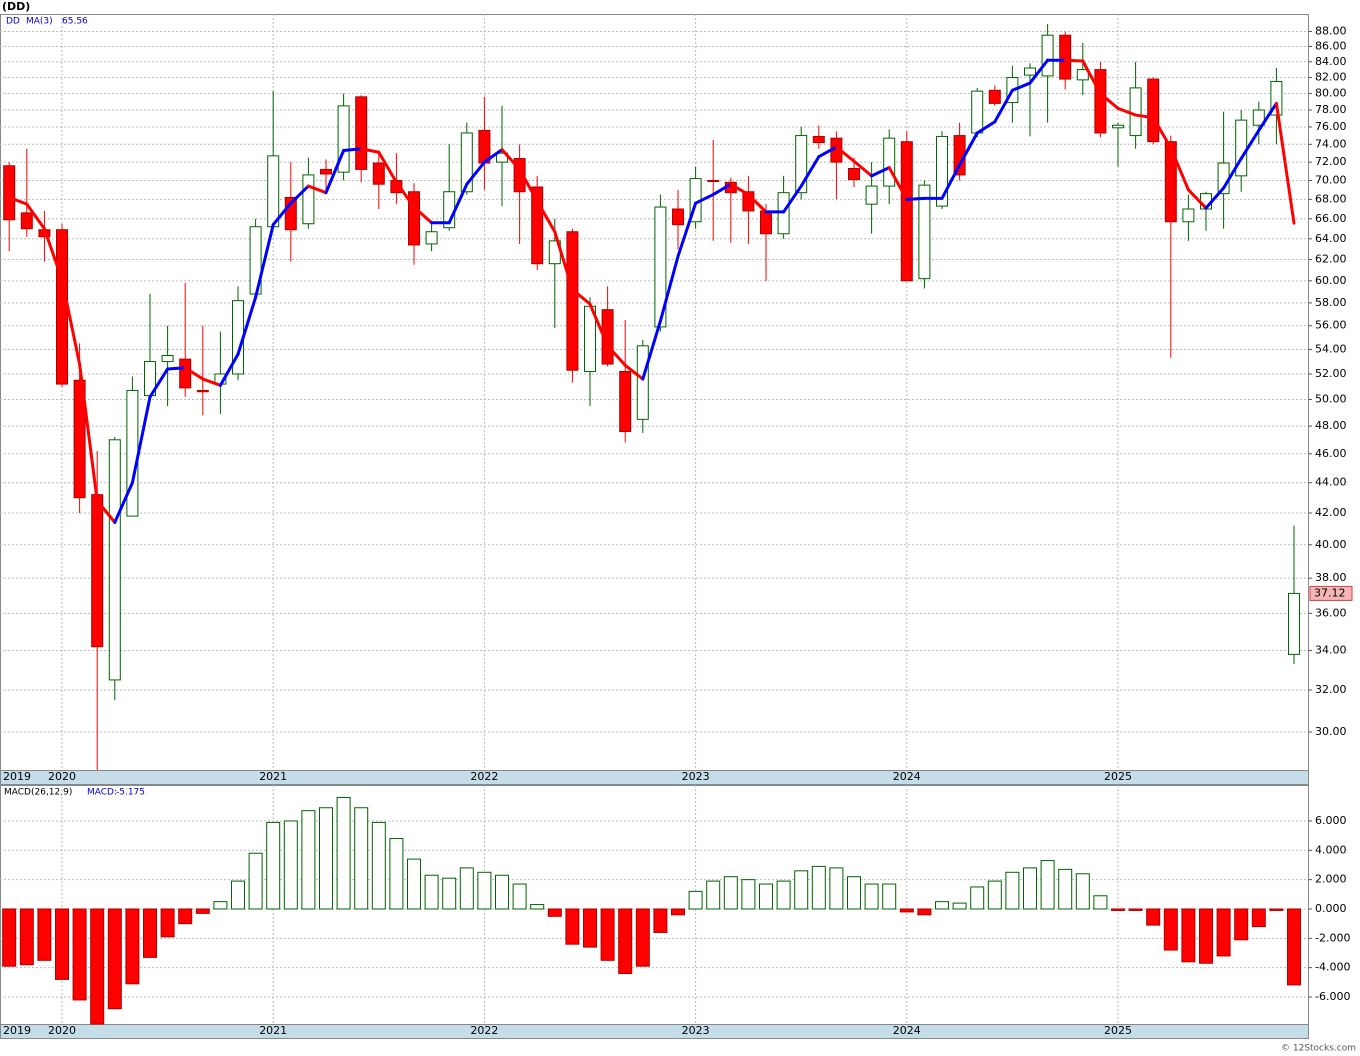  What do you see at coordinates (484, 776) in the screenshot?
I see `x-tick-label: 2022` at bounding box center [484, 776].